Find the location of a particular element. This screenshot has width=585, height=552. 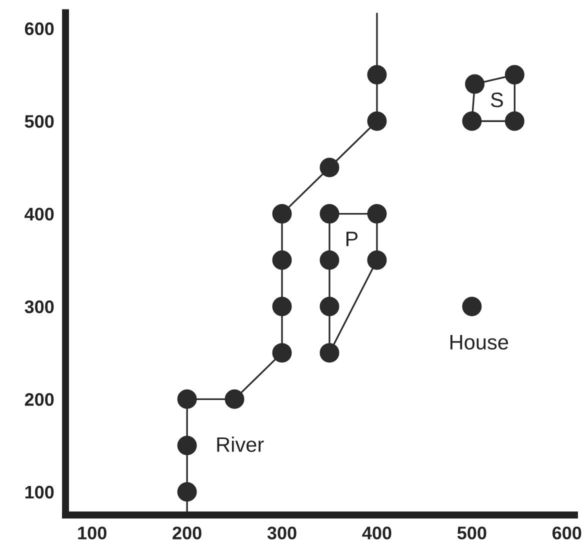

x-tick-label: 400 is located at coordinates (377, 533).